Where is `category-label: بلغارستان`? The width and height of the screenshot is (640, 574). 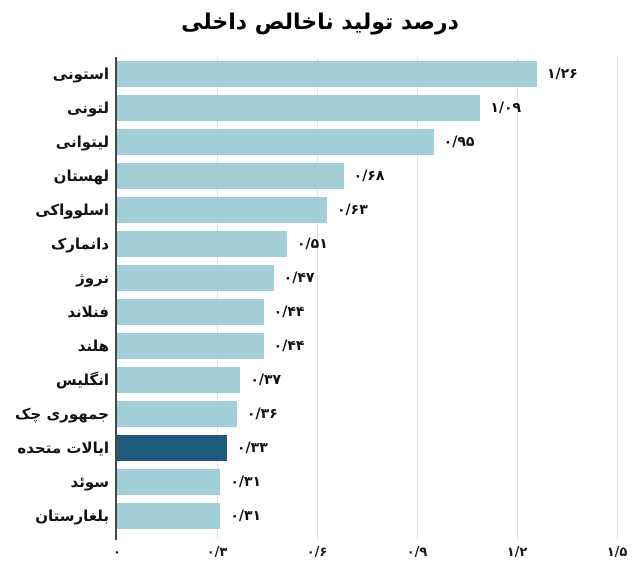
category-label: بلغارستان is located at coordinates (72, 516).